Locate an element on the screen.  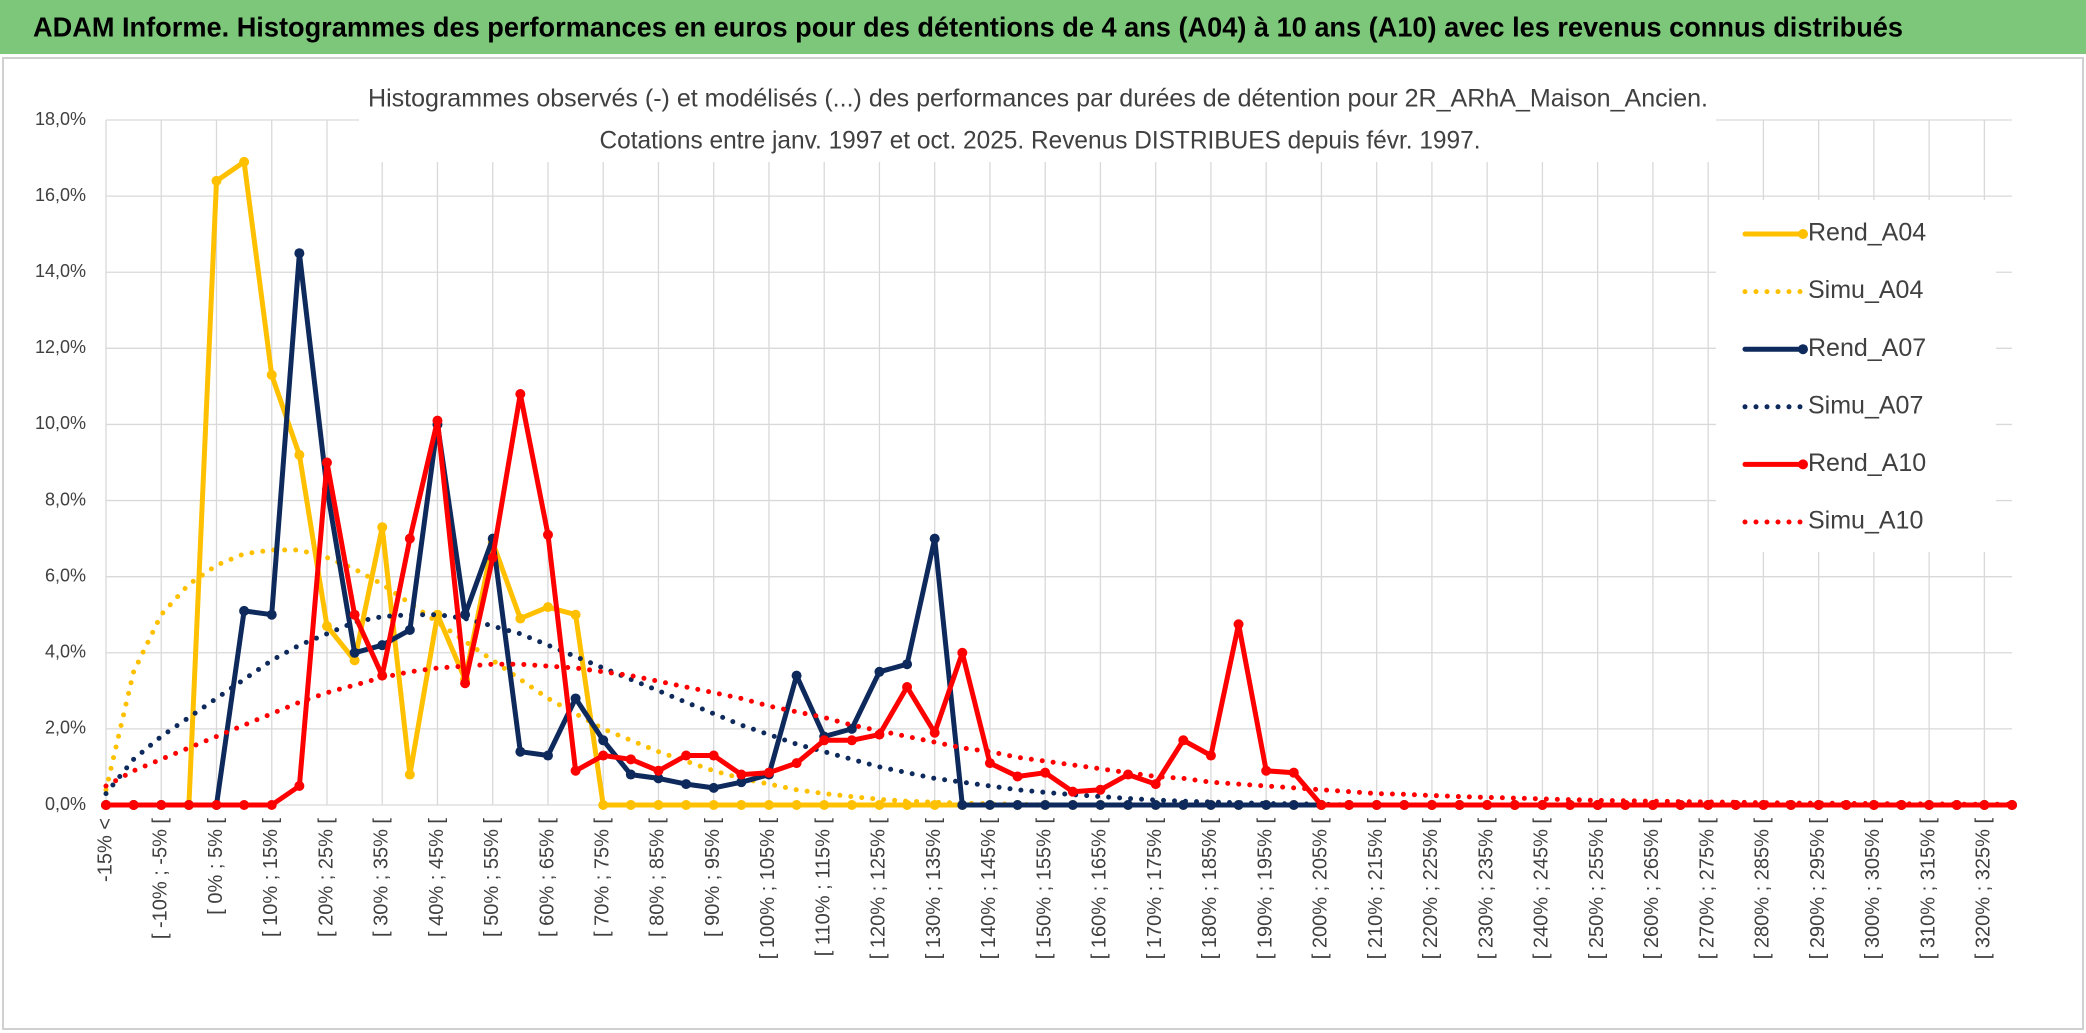
x-tick-label: [ 260% ; 265% [ is located at coordinates (1652, 889).